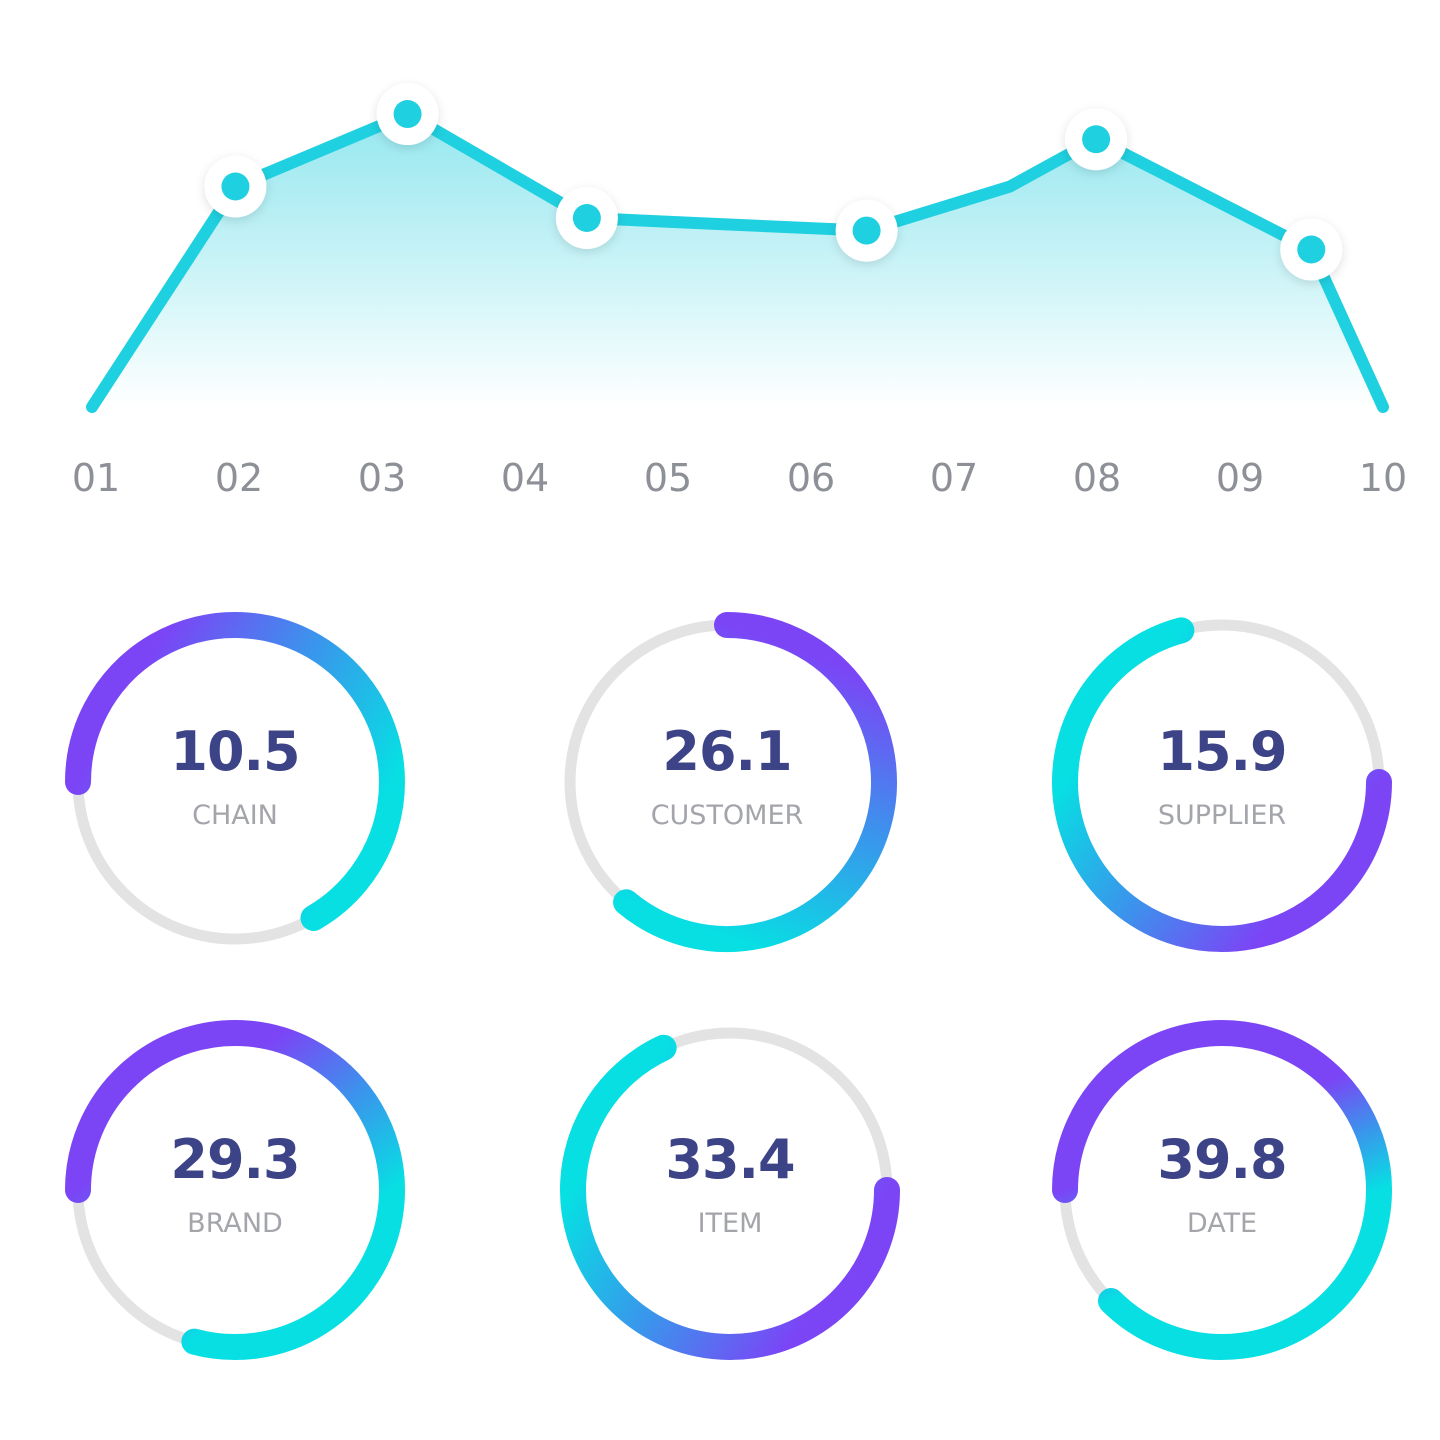 This screenshot has width=1440, height=1440. What do you see at coordinates (727, 751) in the screenshot?
I see `gauge-value: 26.1` at bounding box center [727, 751].